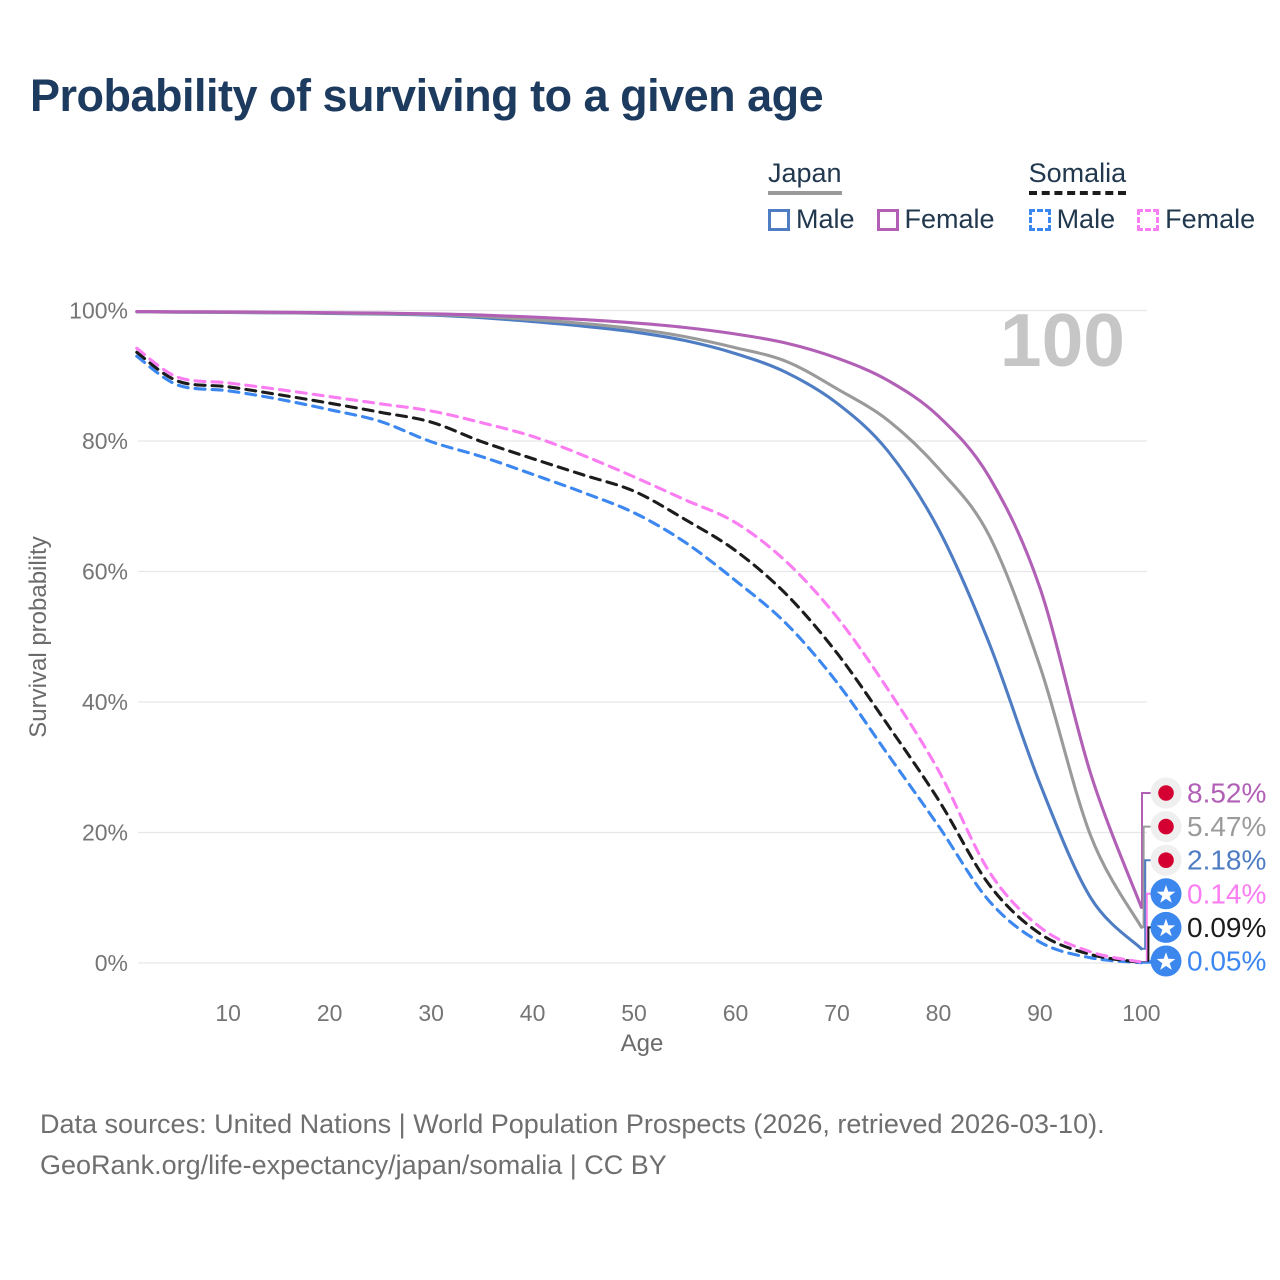 Image resolution: width=1280 pixels, height=1280 pixels. I want to click on legend-swatch-japan-male, so click(779, 219).